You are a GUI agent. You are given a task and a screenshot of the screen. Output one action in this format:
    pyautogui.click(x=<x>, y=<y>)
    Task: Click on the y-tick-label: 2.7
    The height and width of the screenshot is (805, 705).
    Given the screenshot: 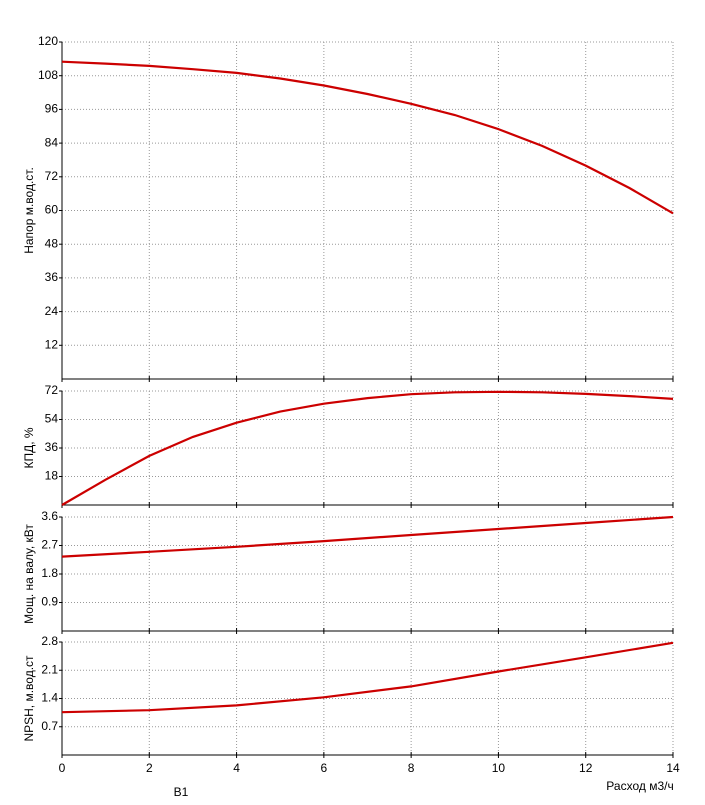 What is the action you would take?
    pyautogui.click(x=49, y=545)
    